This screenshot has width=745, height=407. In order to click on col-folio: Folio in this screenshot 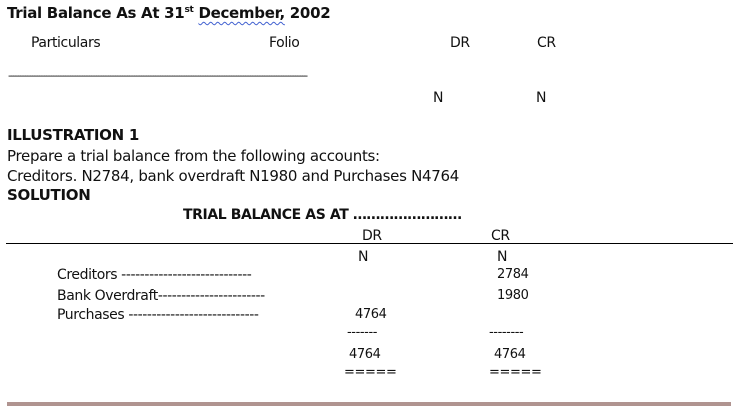, I will do `click(284, 43)`.